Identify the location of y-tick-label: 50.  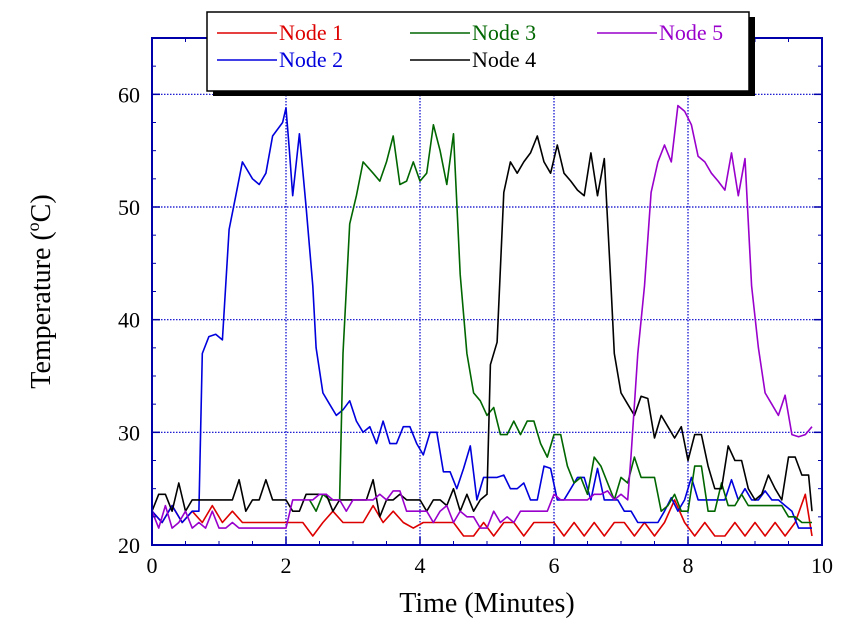
(129, 207).